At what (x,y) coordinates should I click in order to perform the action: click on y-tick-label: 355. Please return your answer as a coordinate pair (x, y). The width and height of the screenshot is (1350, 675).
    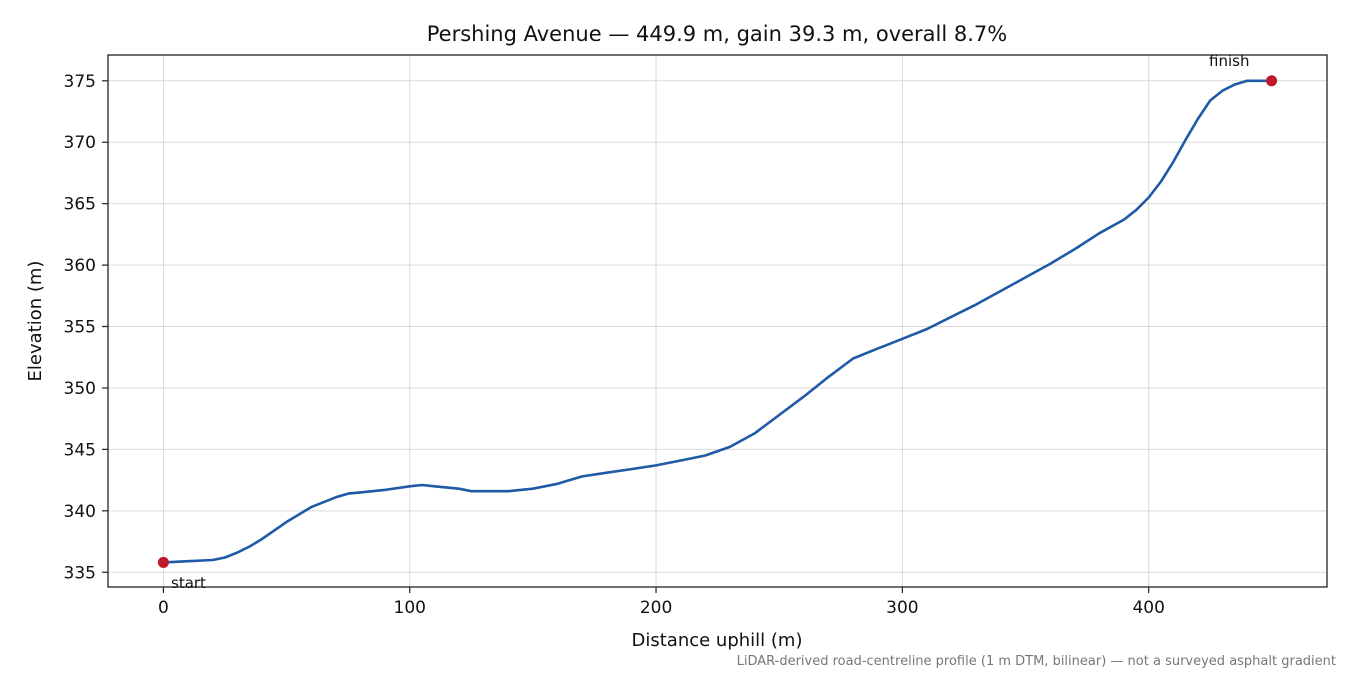
    Looking at the image, I should click on (80, 328).